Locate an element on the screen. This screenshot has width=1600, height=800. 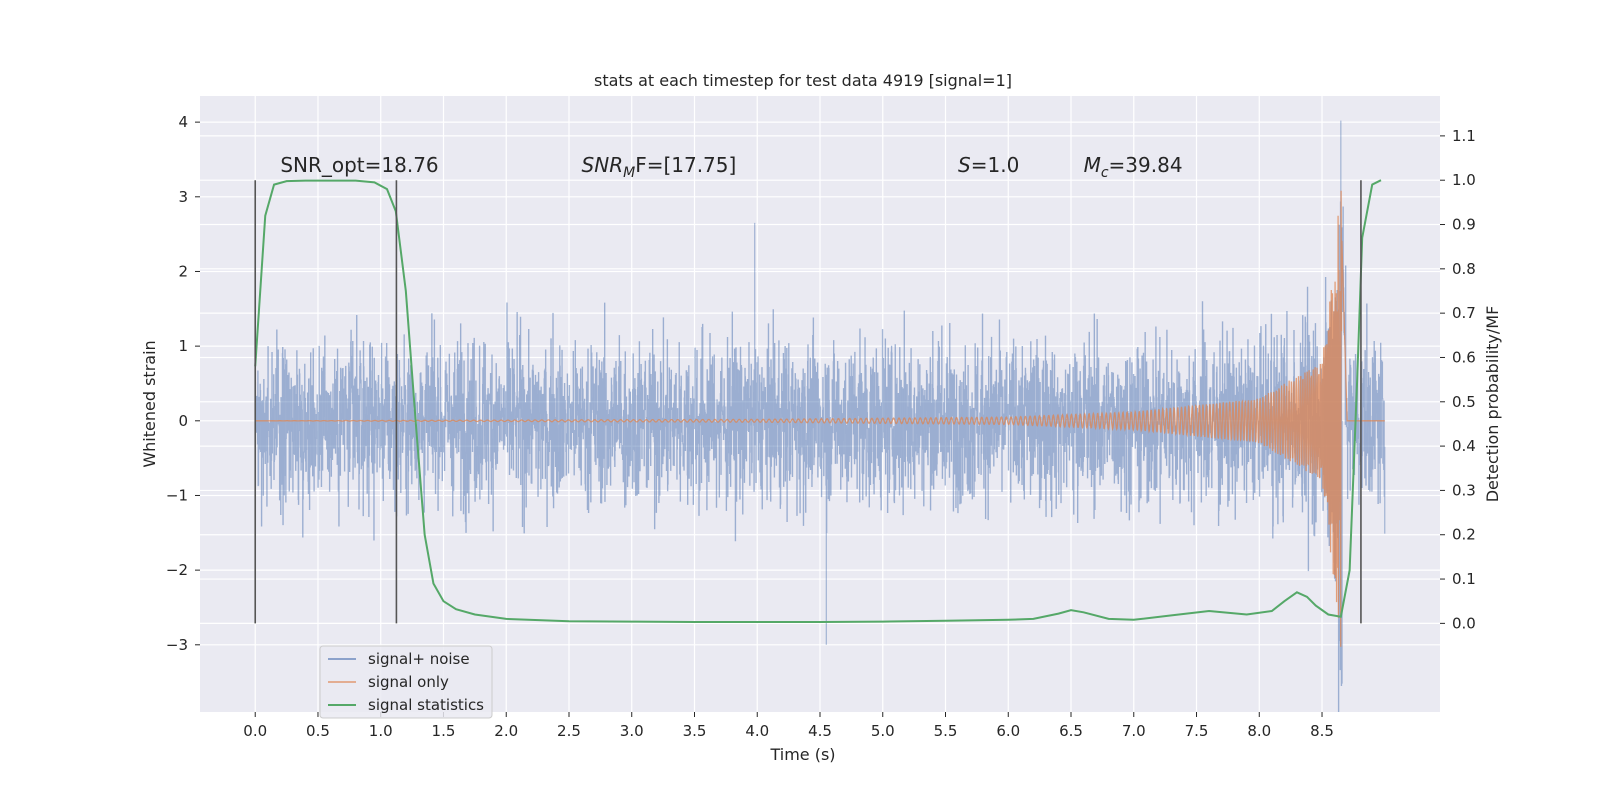
annotation-snr-opt: SNR_opt=18.76 is located at coordinates (359, 165).